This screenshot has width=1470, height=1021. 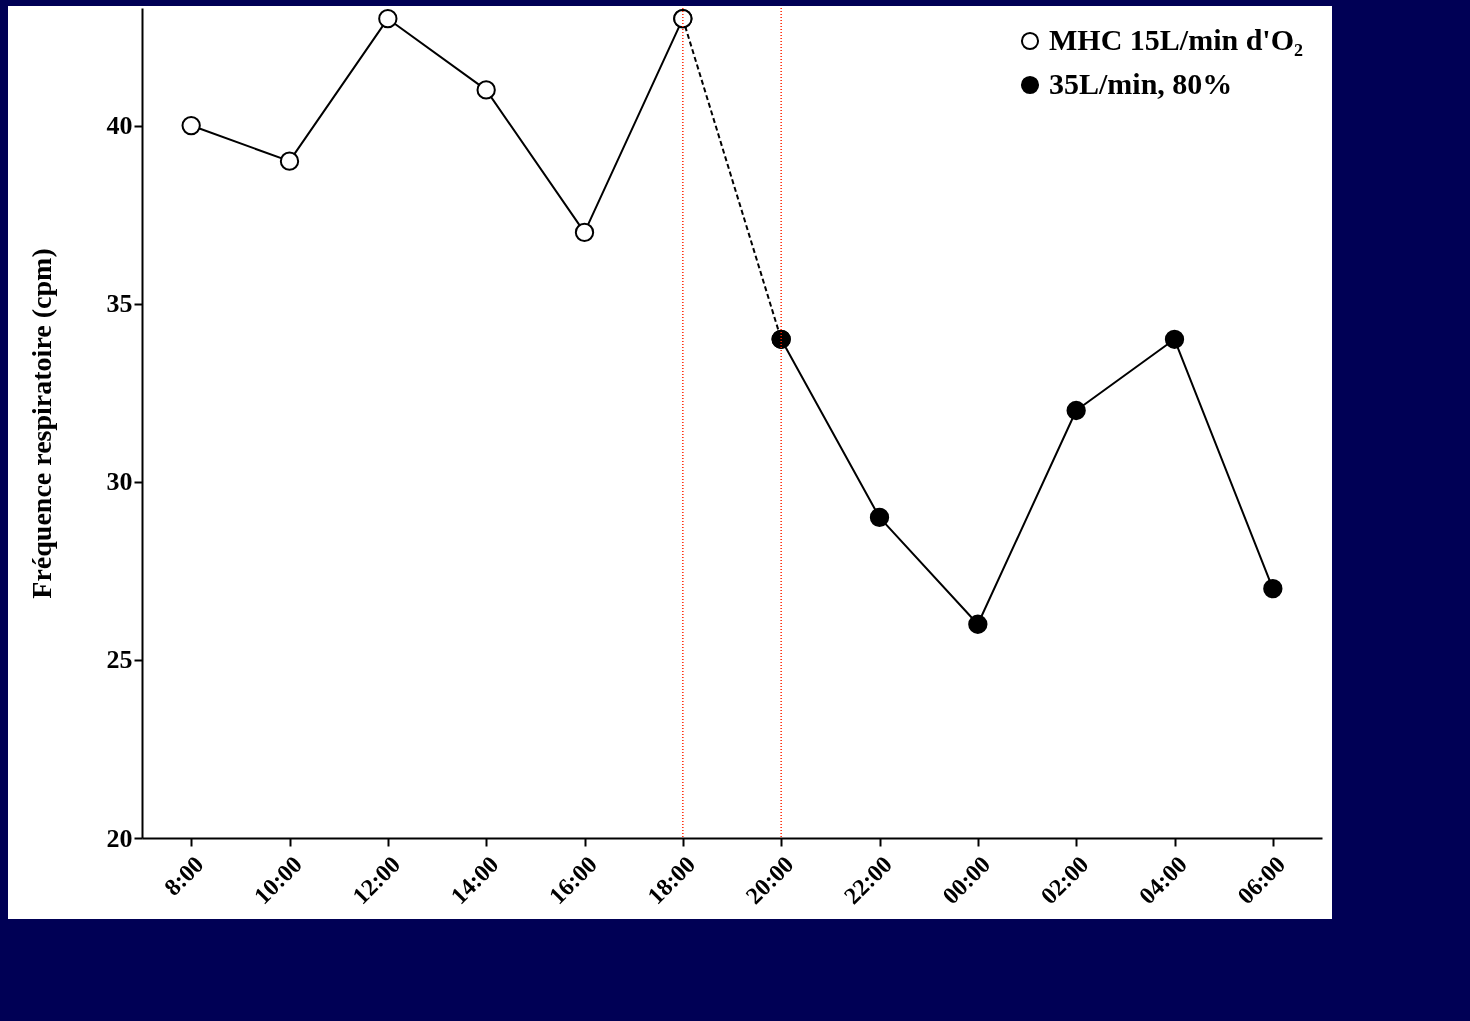 I want to click on y-tick-label: 35, so click(x=119, y=304).